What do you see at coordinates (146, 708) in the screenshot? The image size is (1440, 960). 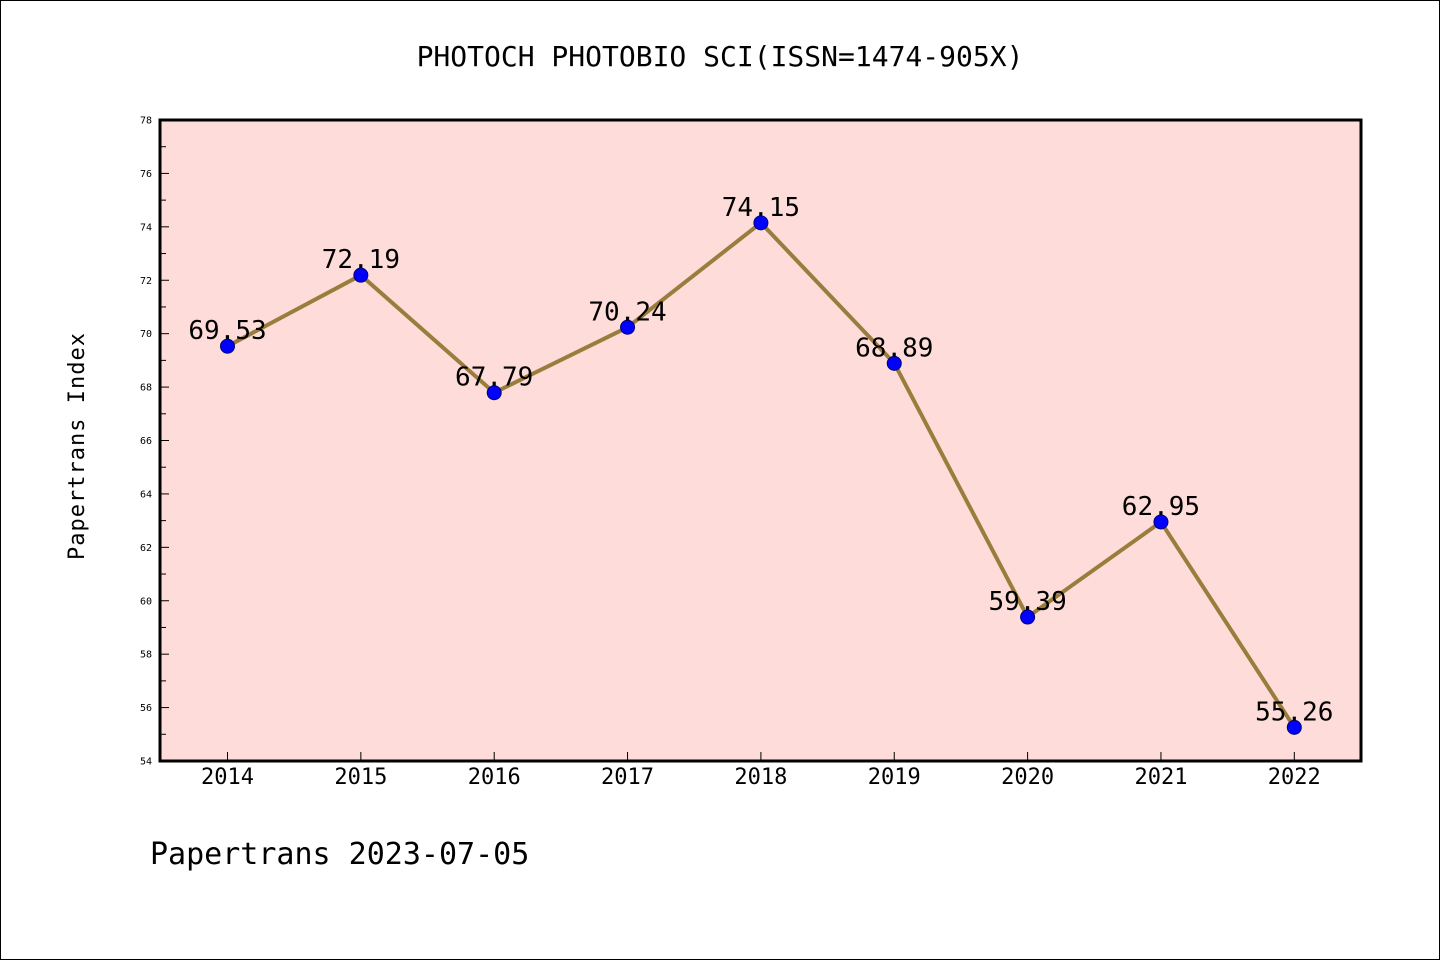 I see `y-tick-label: 56` at bounding box center [146, 708].